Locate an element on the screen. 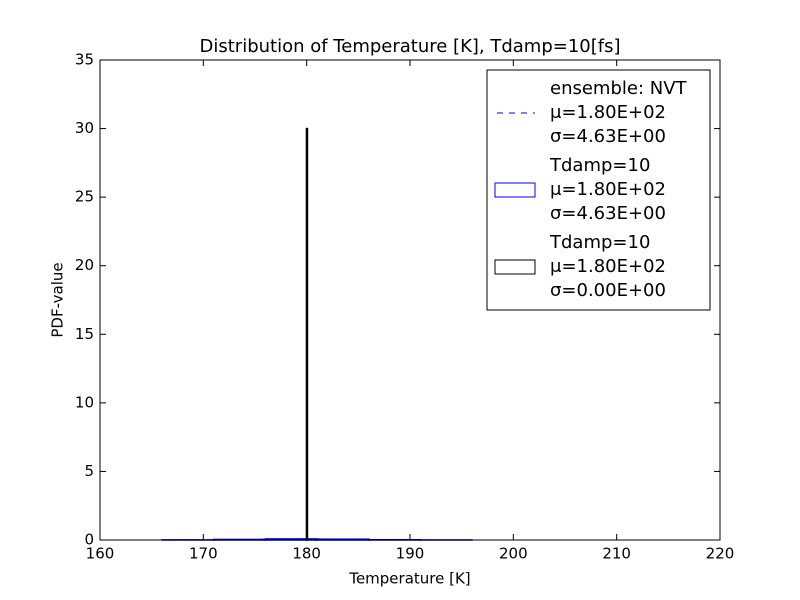 This screenshot has width=800, height=600. legend-label: Tdamp=10 μ=1.80E+02 σ=4.63E+00 is located at coordinates (607, 189).